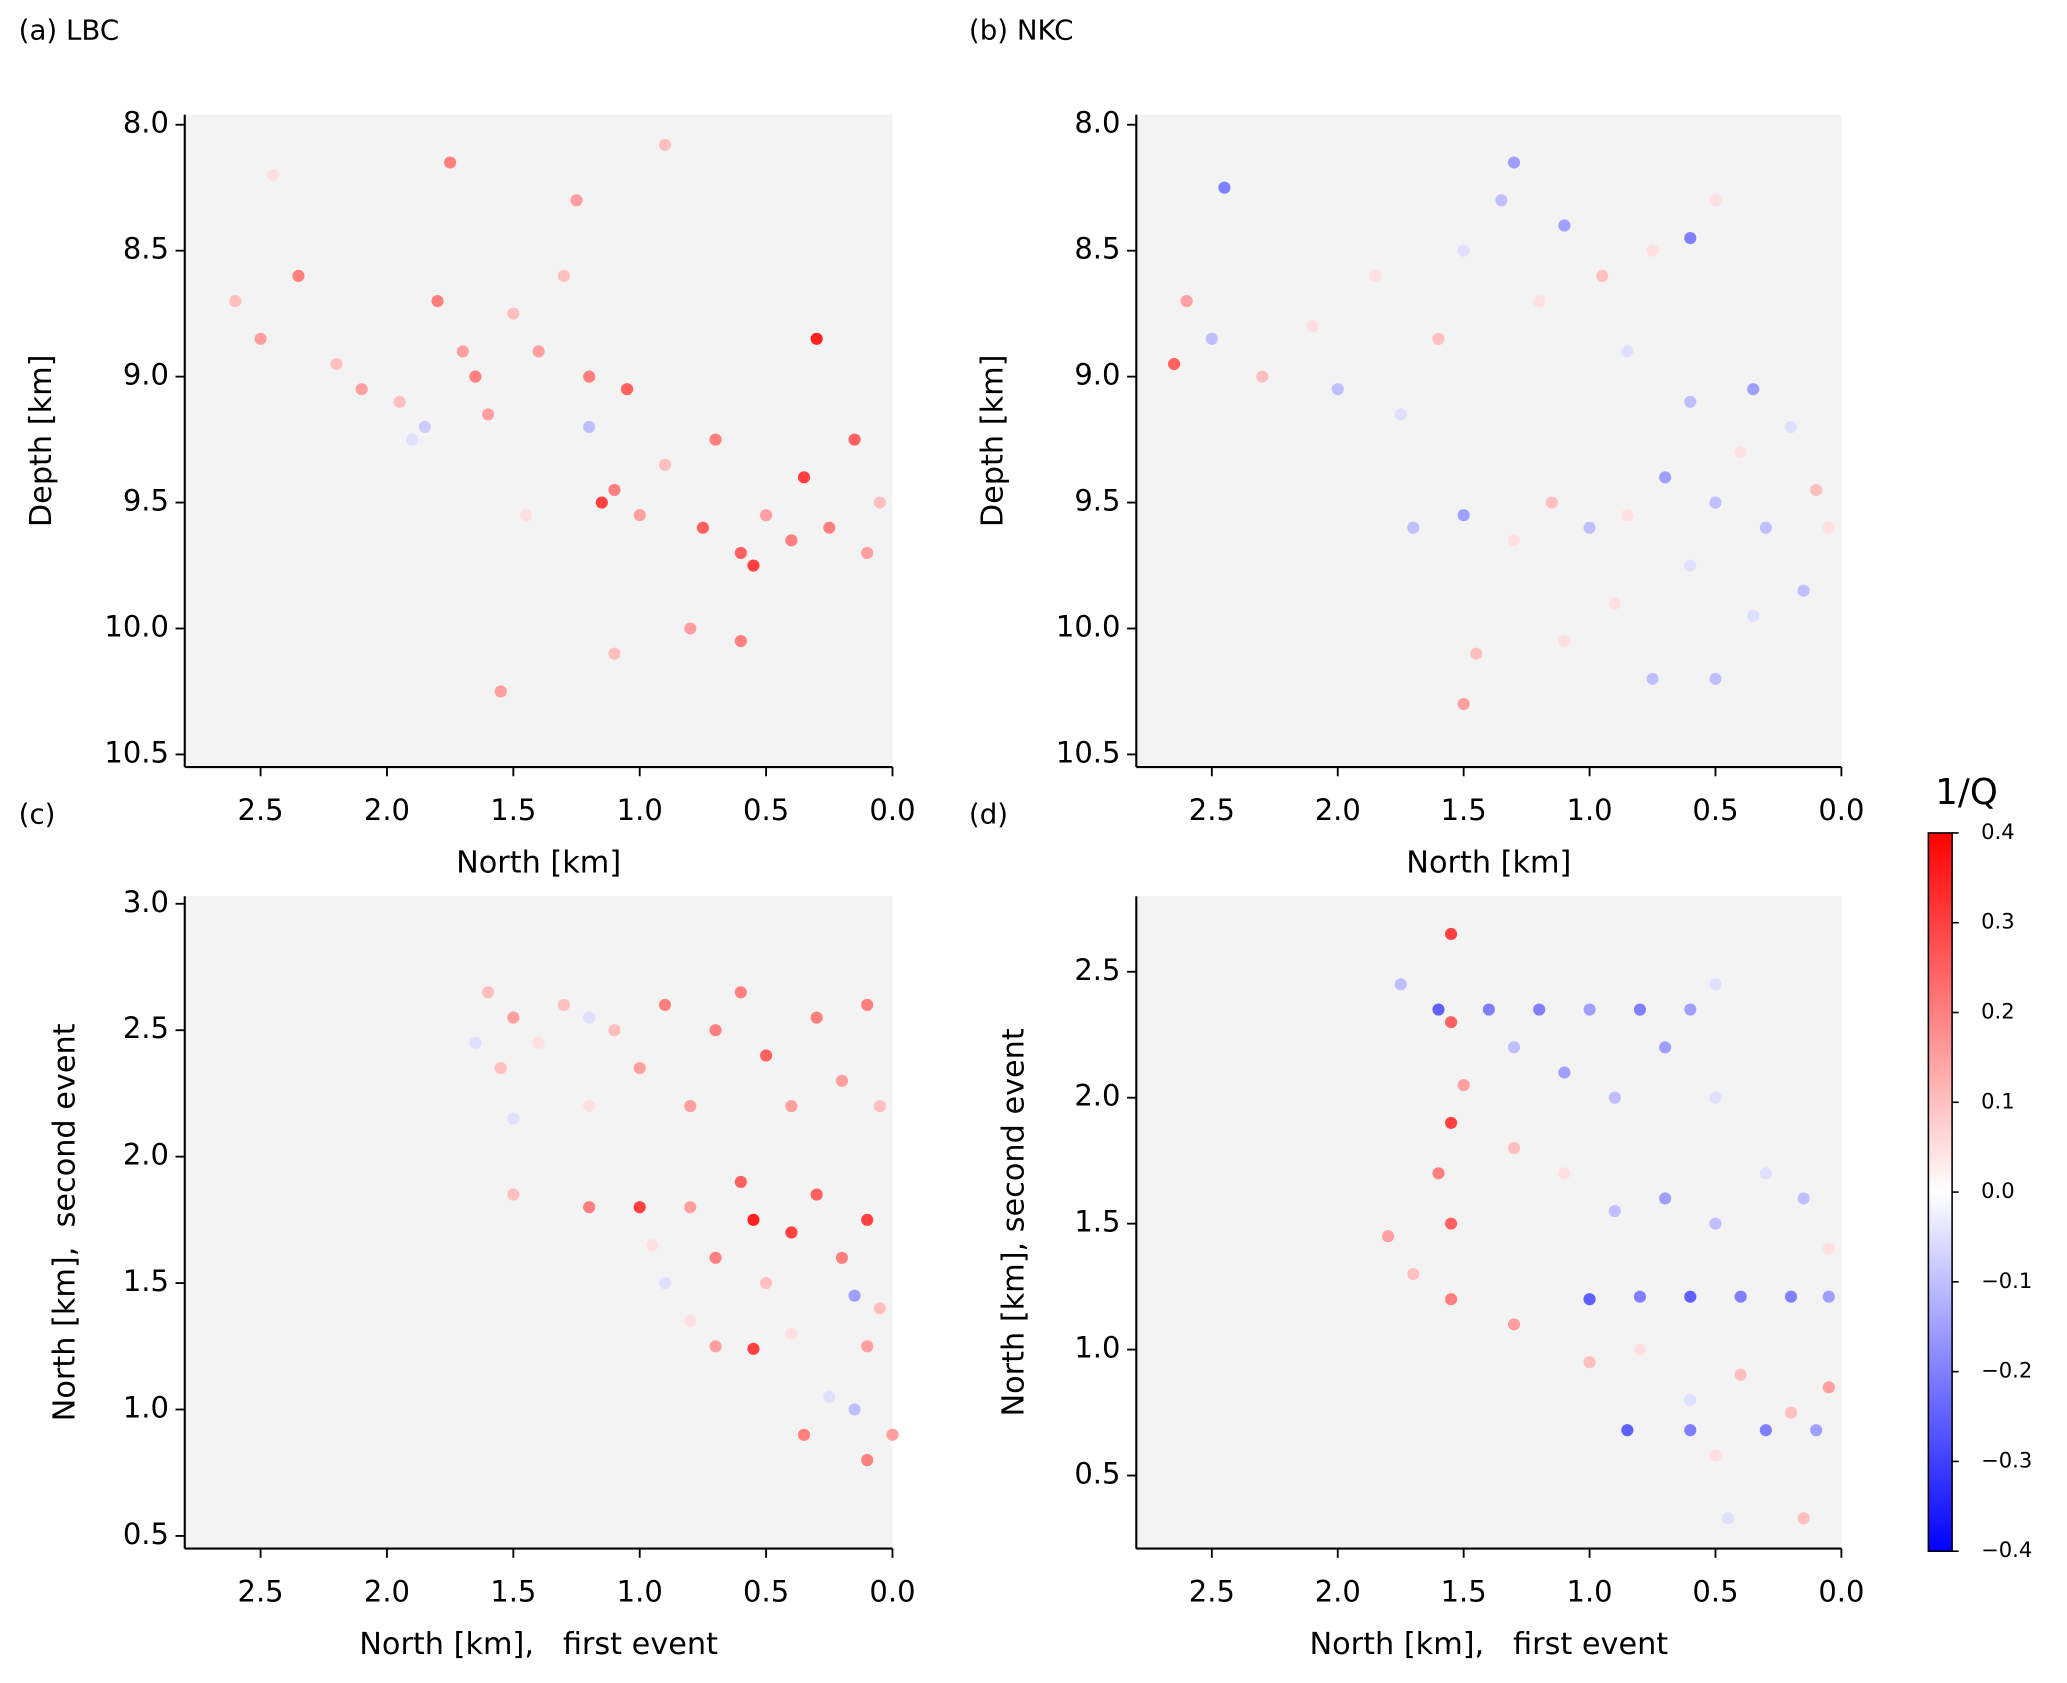  I want to click on plot-background, so click(1489, 1222).